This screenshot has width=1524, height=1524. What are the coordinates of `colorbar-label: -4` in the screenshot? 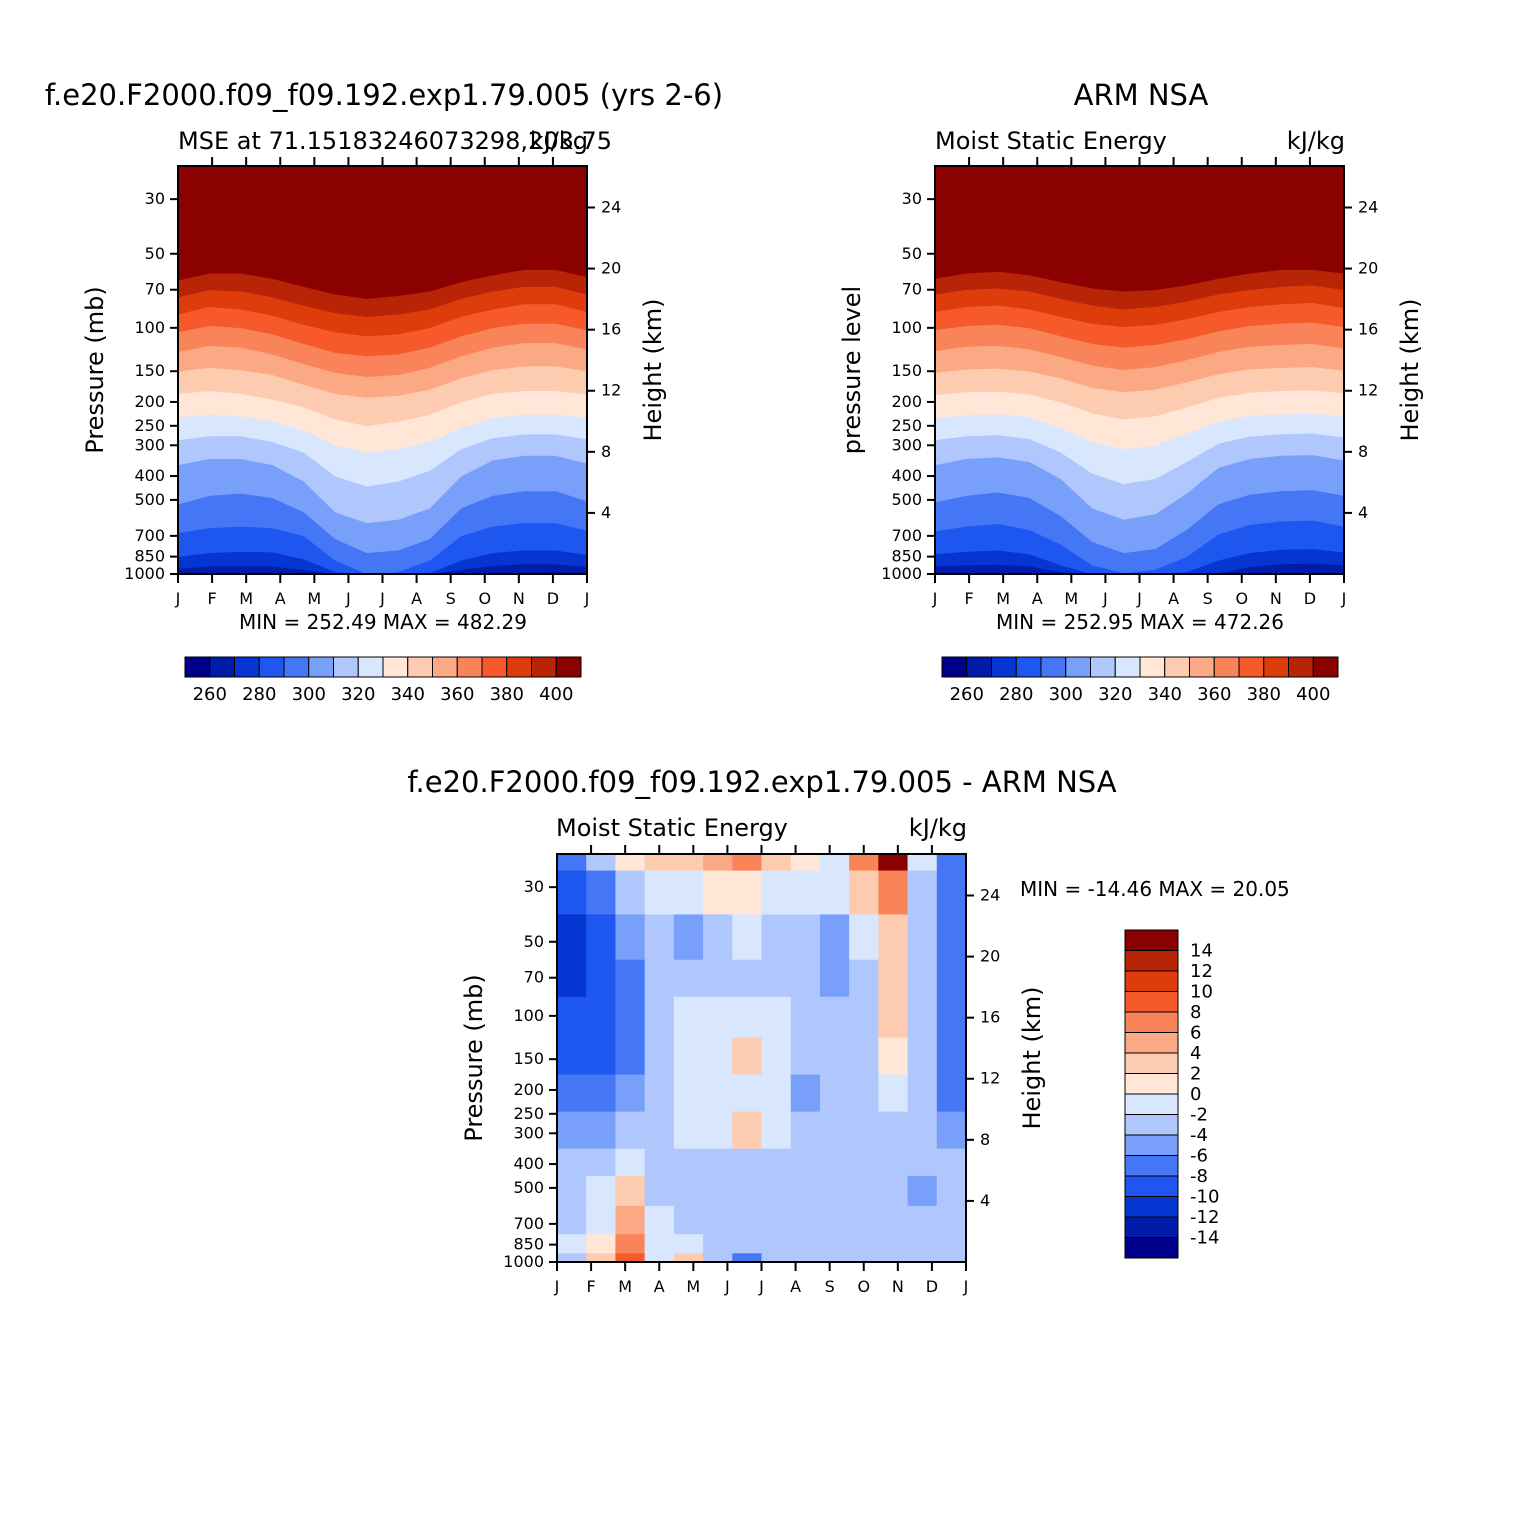 It's located at (1199, 1135).